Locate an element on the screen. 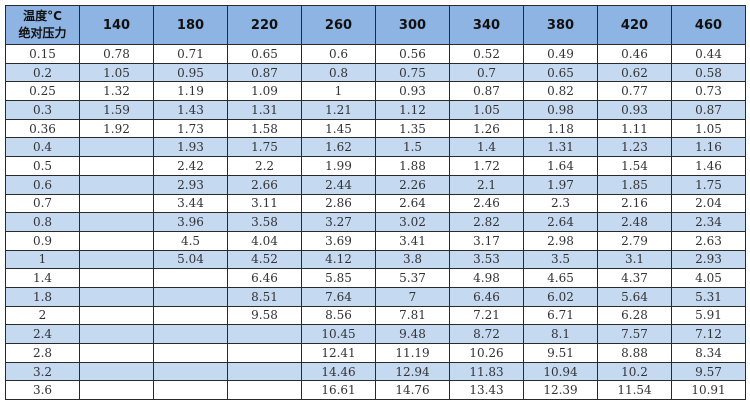 The height and width of the screenshot is (413, 750). pressure-cell: 0.25 is located at coordinates (42, 91).